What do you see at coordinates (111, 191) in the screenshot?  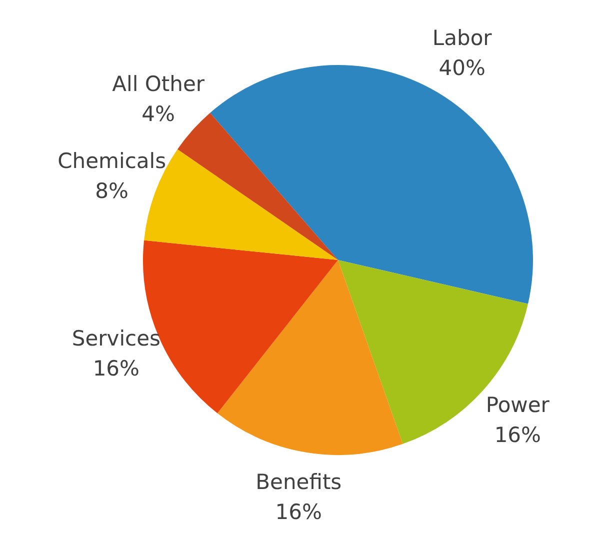 I see `data-label: 8%` at bounding box center [111, 191].